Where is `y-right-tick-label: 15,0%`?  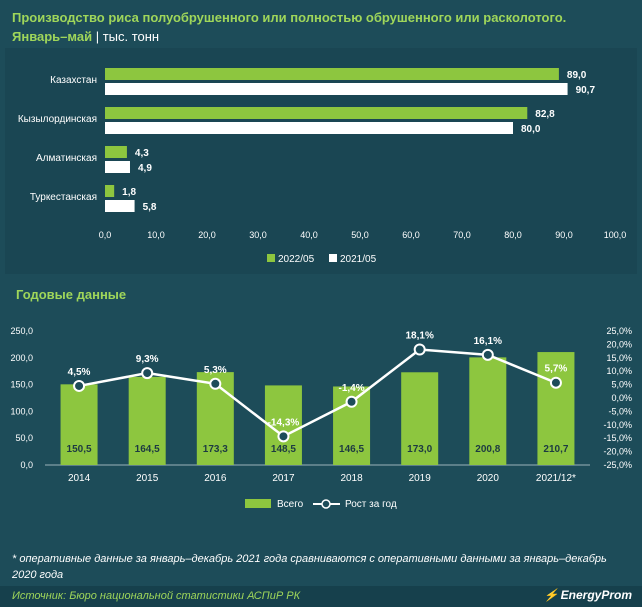 y-right-tick-label: 15,0% is located at coordinates (619, 358).